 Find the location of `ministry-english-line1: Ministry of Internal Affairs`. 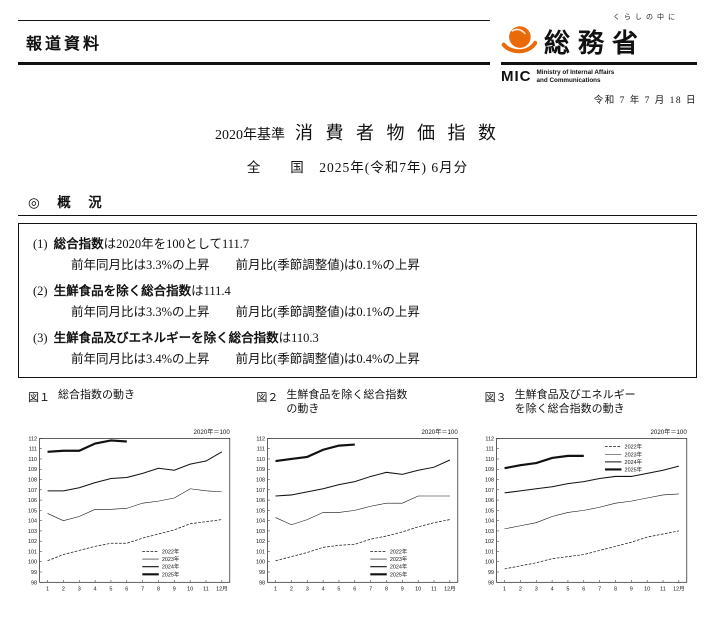

ministry-english-line1: Ministry of Internal Affairs is located at coordinates (575, 72).